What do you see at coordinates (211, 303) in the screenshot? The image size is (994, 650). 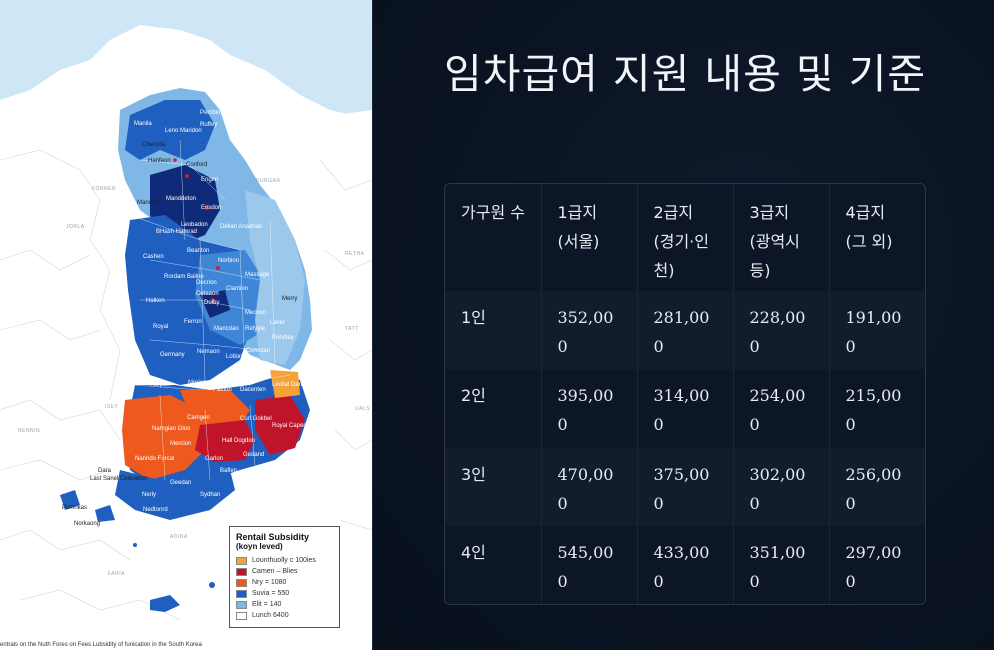 I see `region-label: Dulby` at bounding box center [211, 303].